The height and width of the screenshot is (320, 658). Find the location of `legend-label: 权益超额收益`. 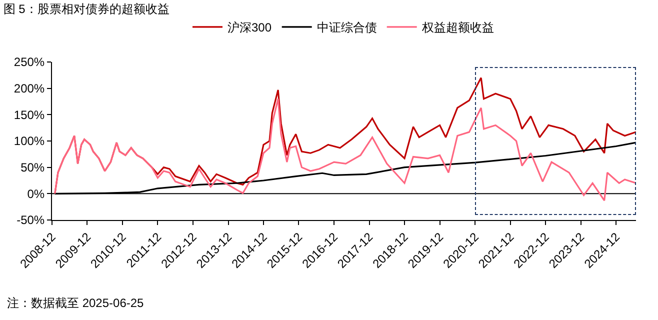

legend-label: 权益超额收益 is located at coordinates (457, 27).